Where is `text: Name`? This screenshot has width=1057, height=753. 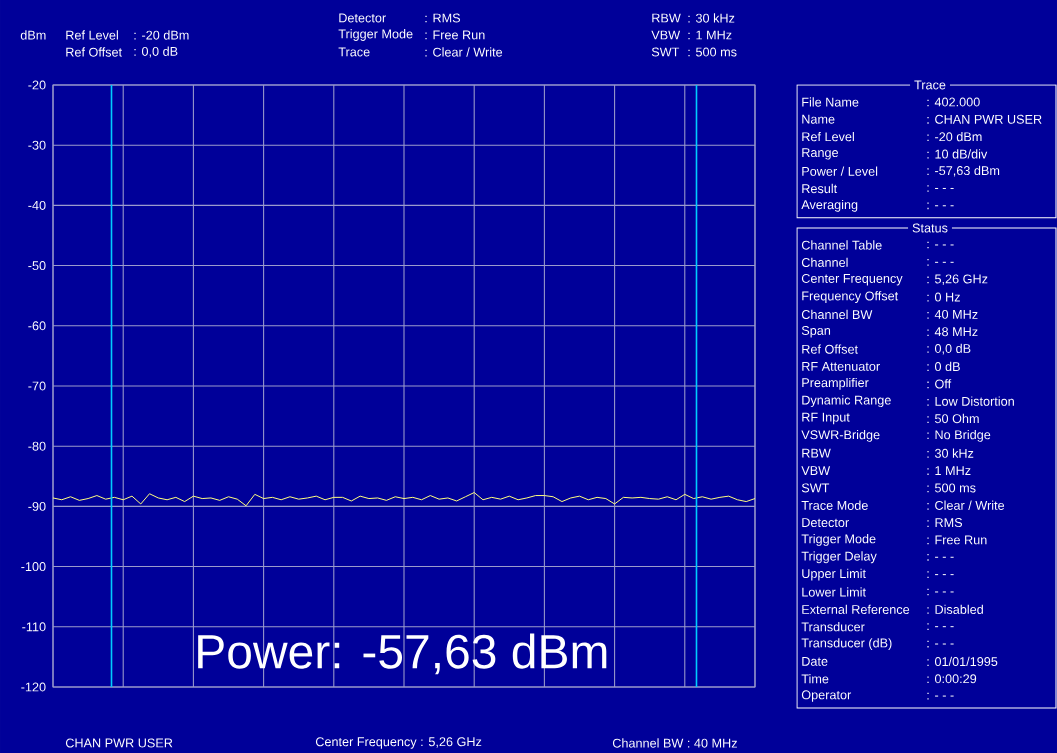 text: Name is located at coordinates (818, 119).